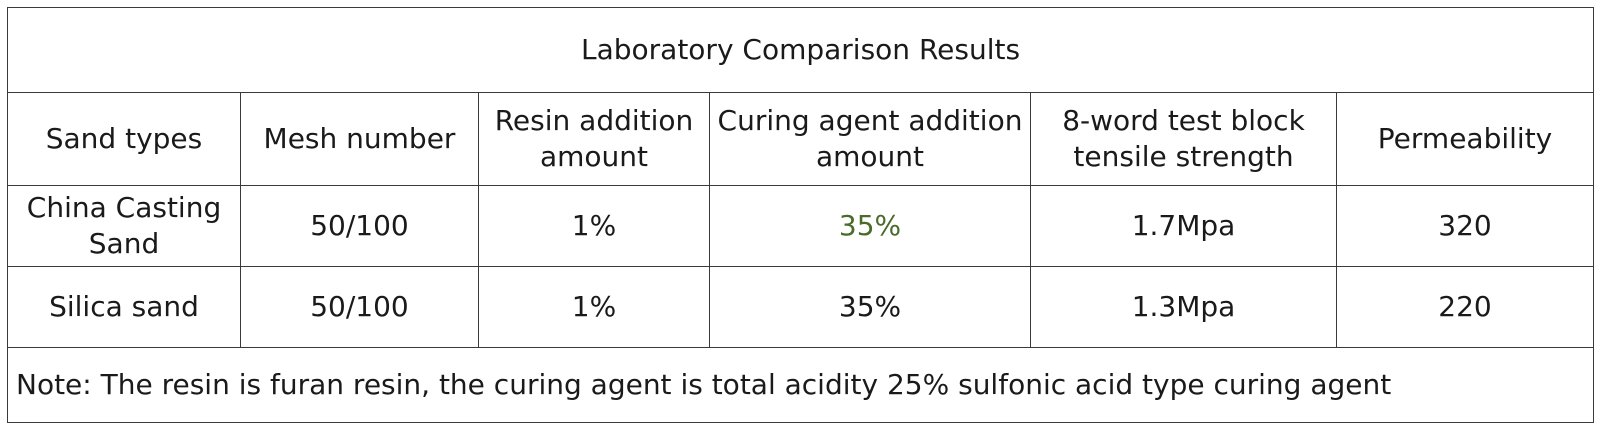 The image size is (1600, 434). Describe the element at coordinates (870, 139) in the screenshot. I see `header-curing-agent: Curing agent addition amount` at that location.